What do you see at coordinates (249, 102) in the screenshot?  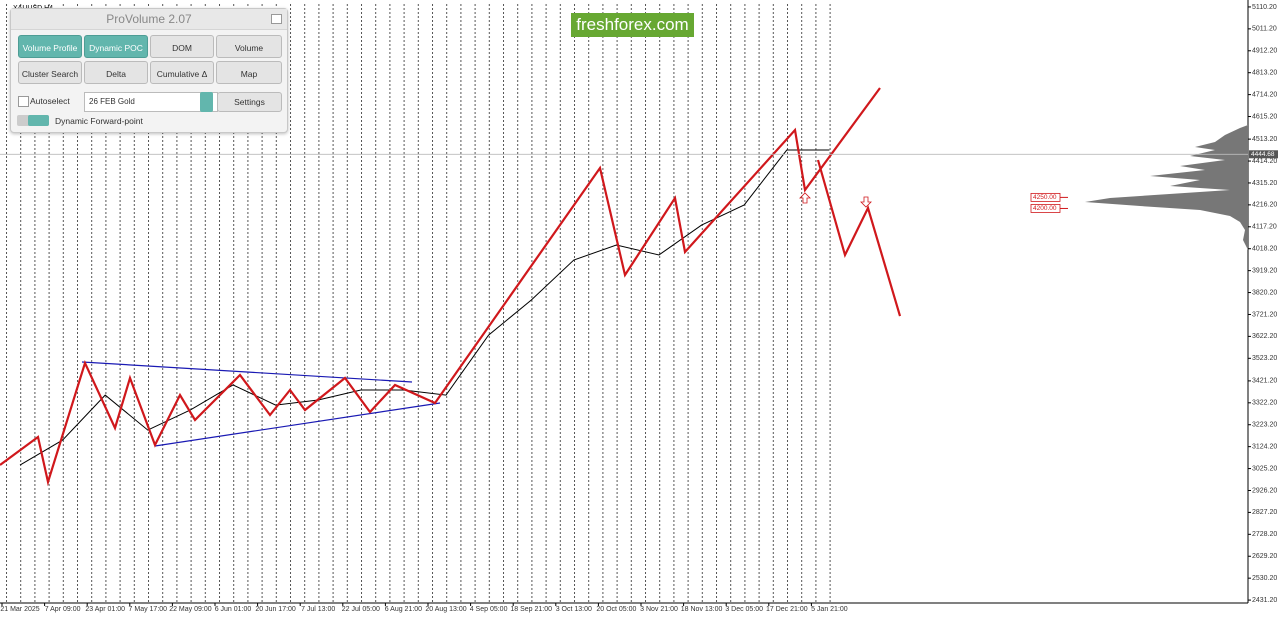 I see `settings-button: Settings` at bounding box center [249, 102].